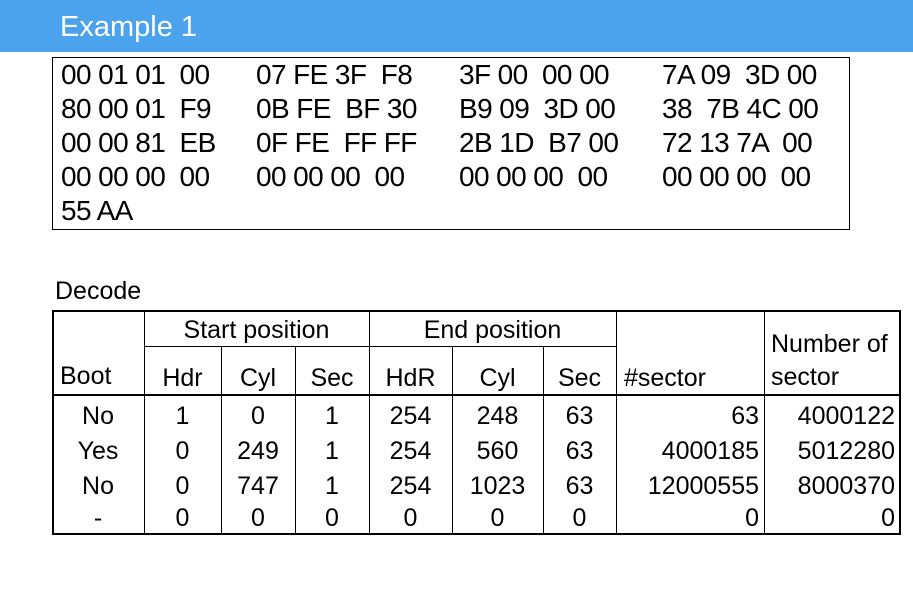  Describe the element at coordinates (846, 416) in the screenshot. I see `table-cell: 4000122` at that location.